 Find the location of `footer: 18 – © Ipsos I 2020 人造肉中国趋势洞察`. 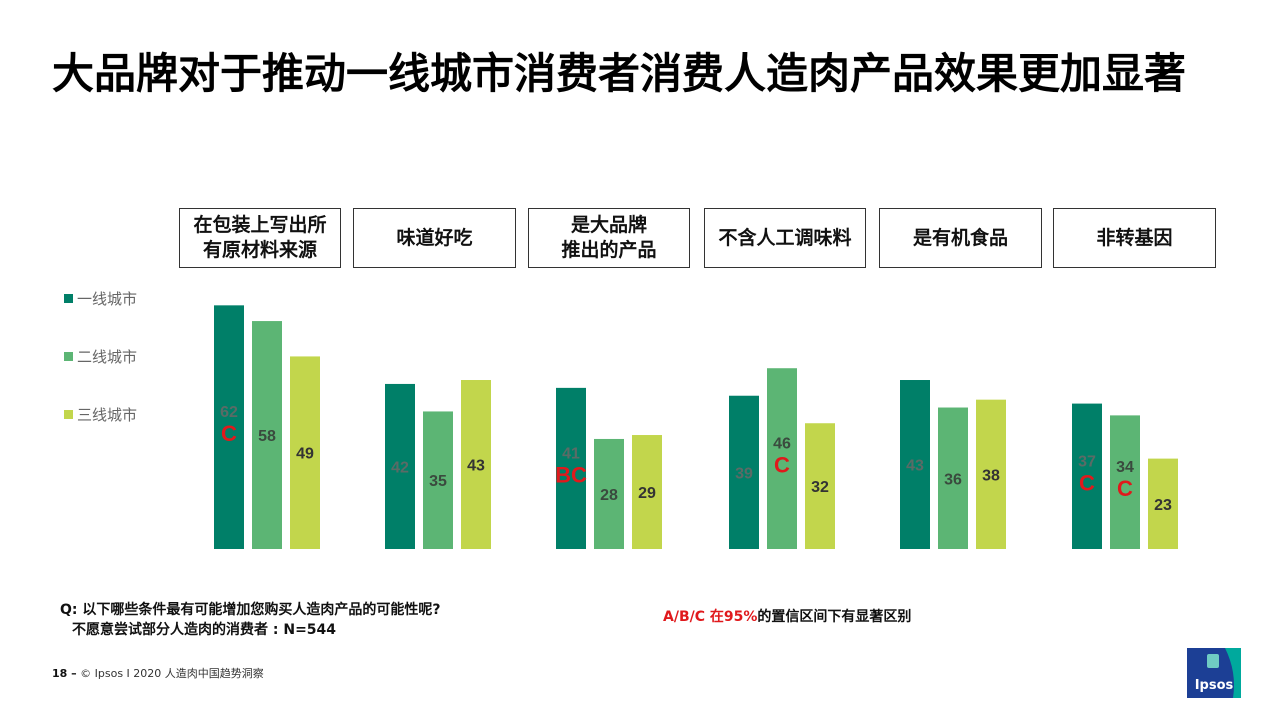

footer: 18 – © Ipsos I 2020 人造肉中国趋势洞察 is located at coordinates (158, 673).